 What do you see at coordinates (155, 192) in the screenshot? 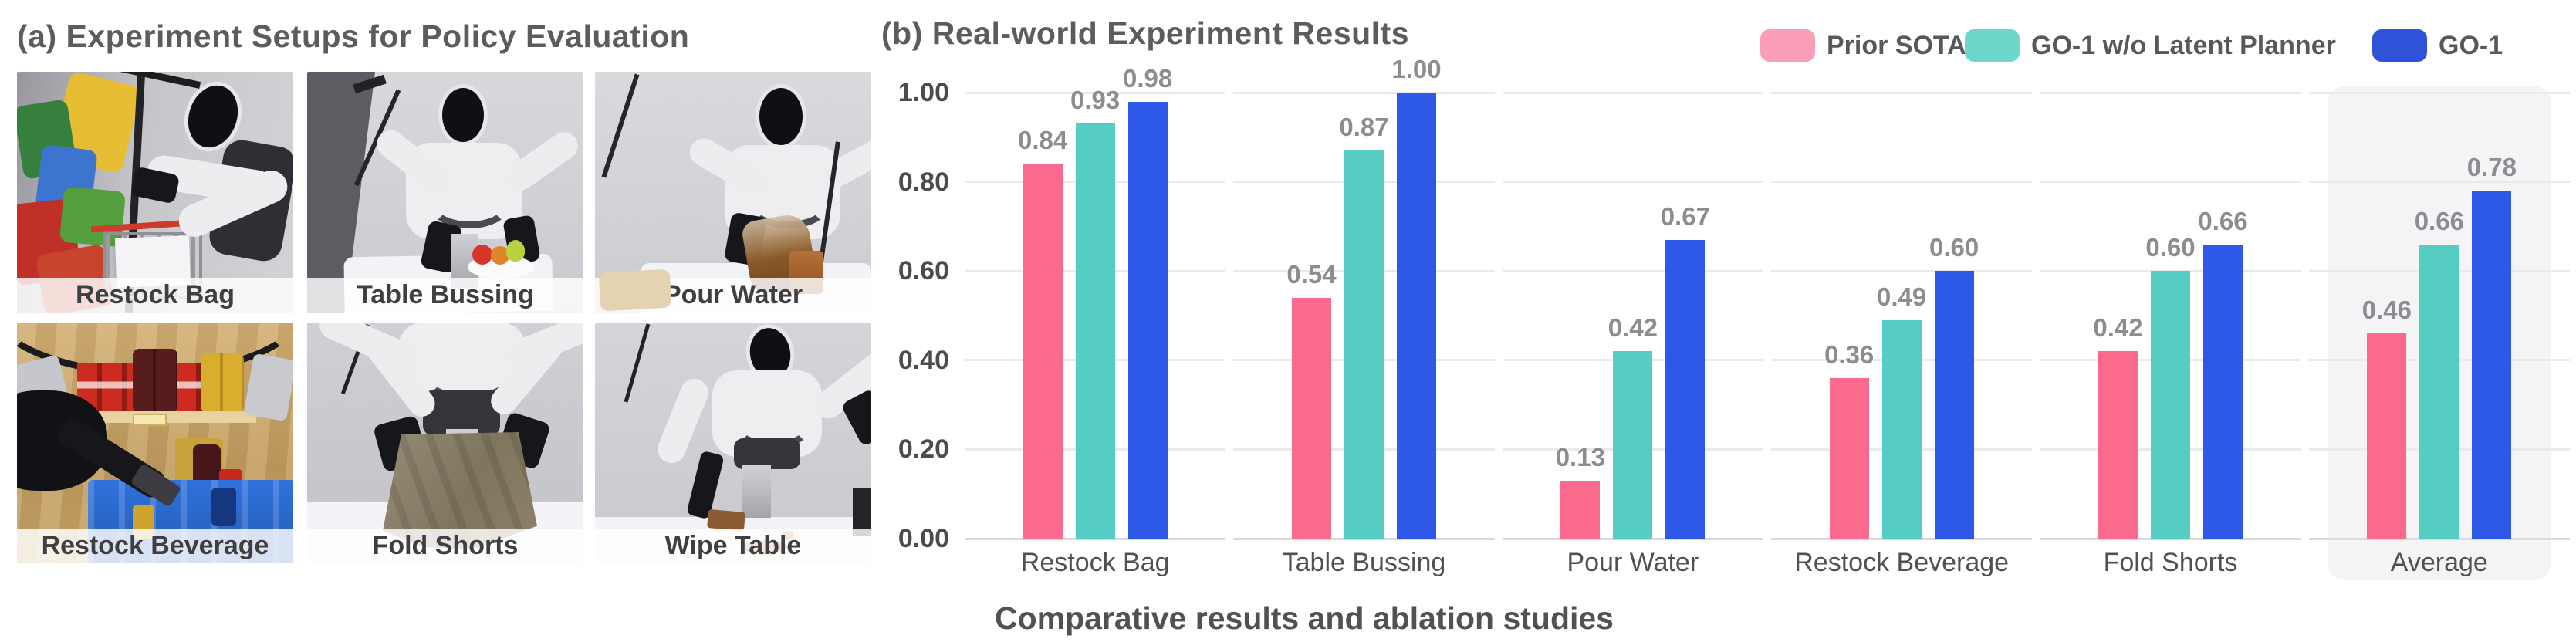
I see `photo-restock-bag: Restock Bag` at bounding box center [155, 192].